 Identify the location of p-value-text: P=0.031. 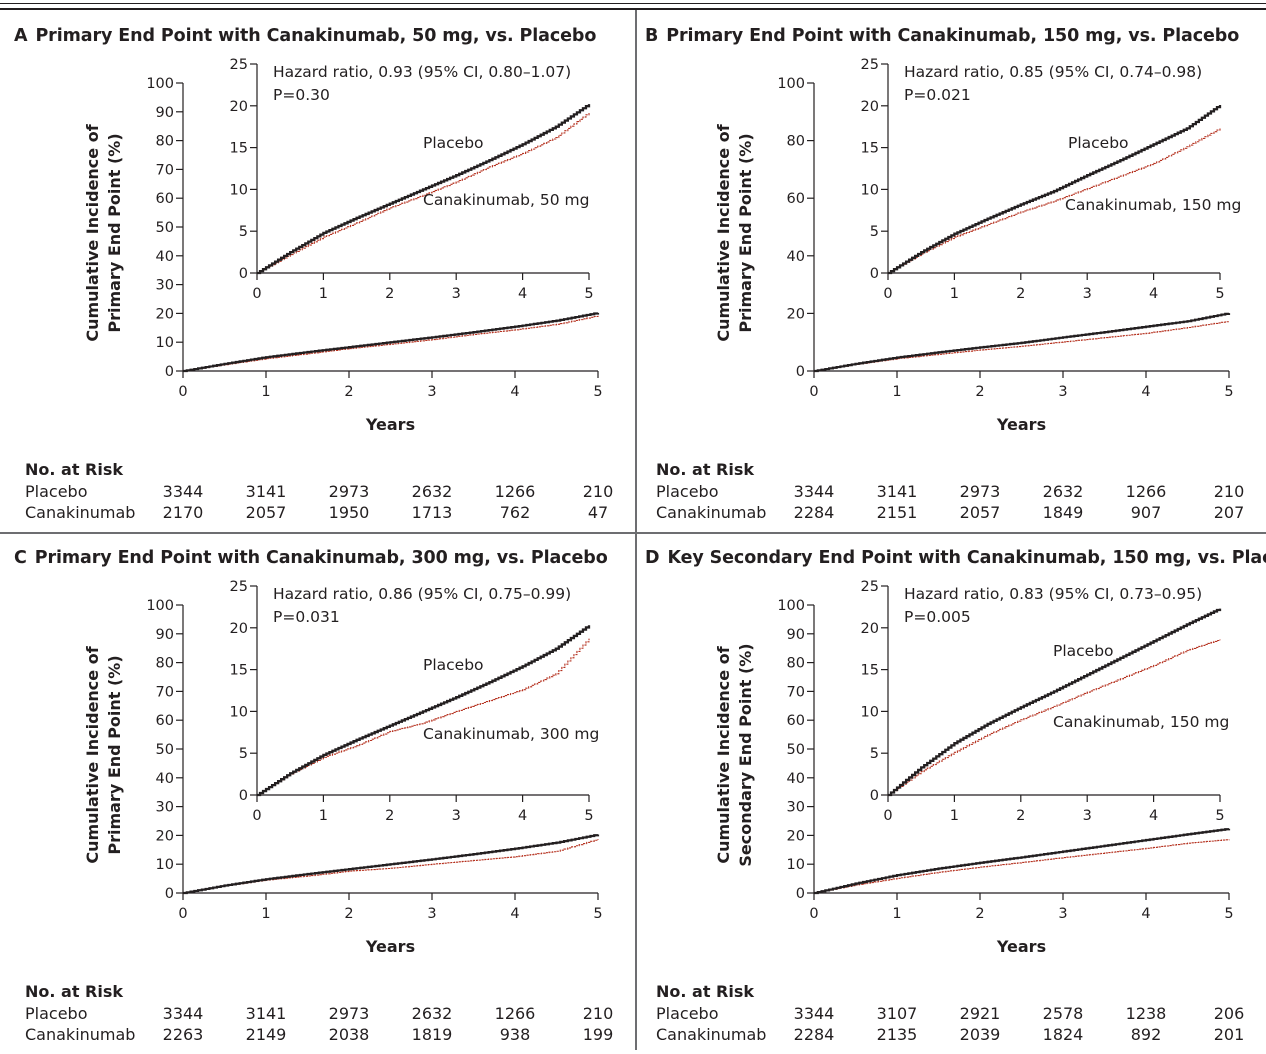
(306, 617).